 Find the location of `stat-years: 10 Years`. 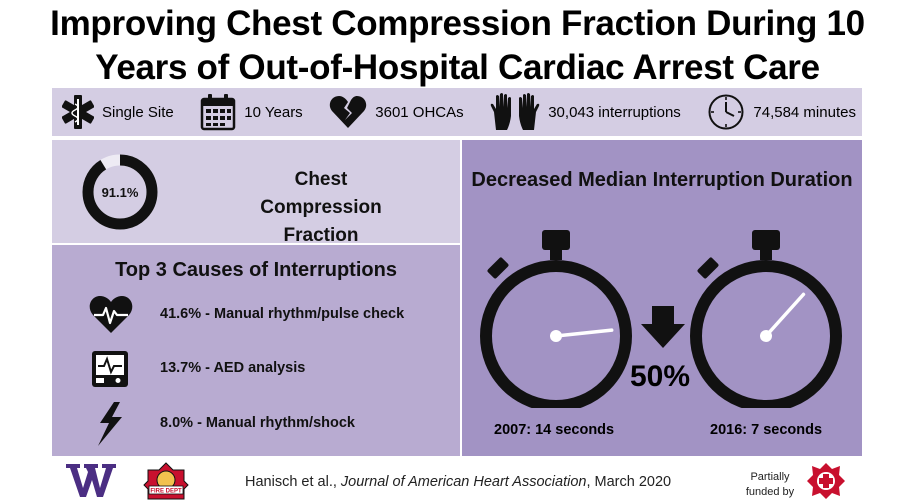

stat-years: 10 Years is located at coordinates (251, 112).